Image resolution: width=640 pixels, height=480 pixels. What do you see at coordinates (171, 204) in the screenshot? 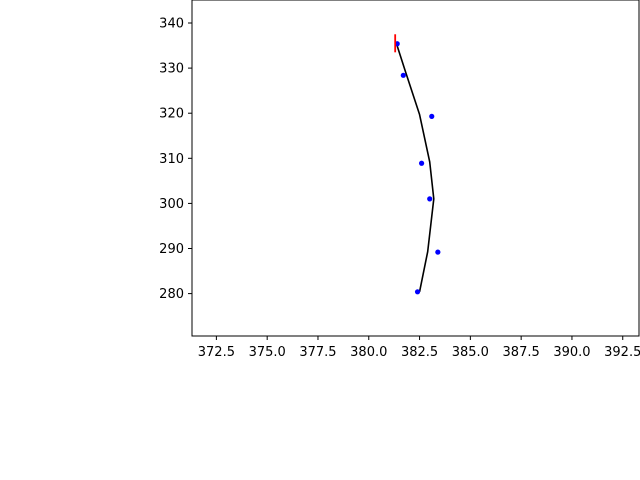
I see `y-tick-label: 300` at bounding box center [171, 204].